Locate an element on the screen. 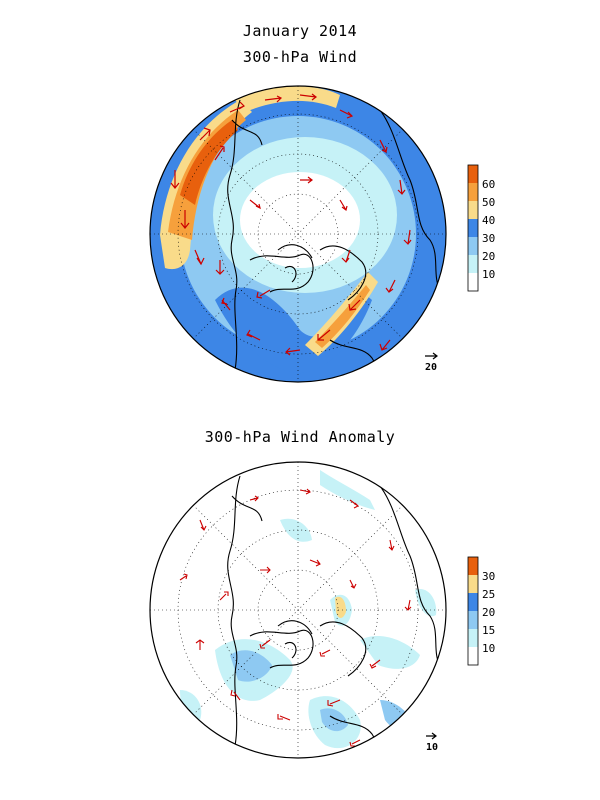 The width and height of the screenshot is (600, 800). wind-colorbar: 10 20 30 40 50 60 is located at coordinates (481, 228).